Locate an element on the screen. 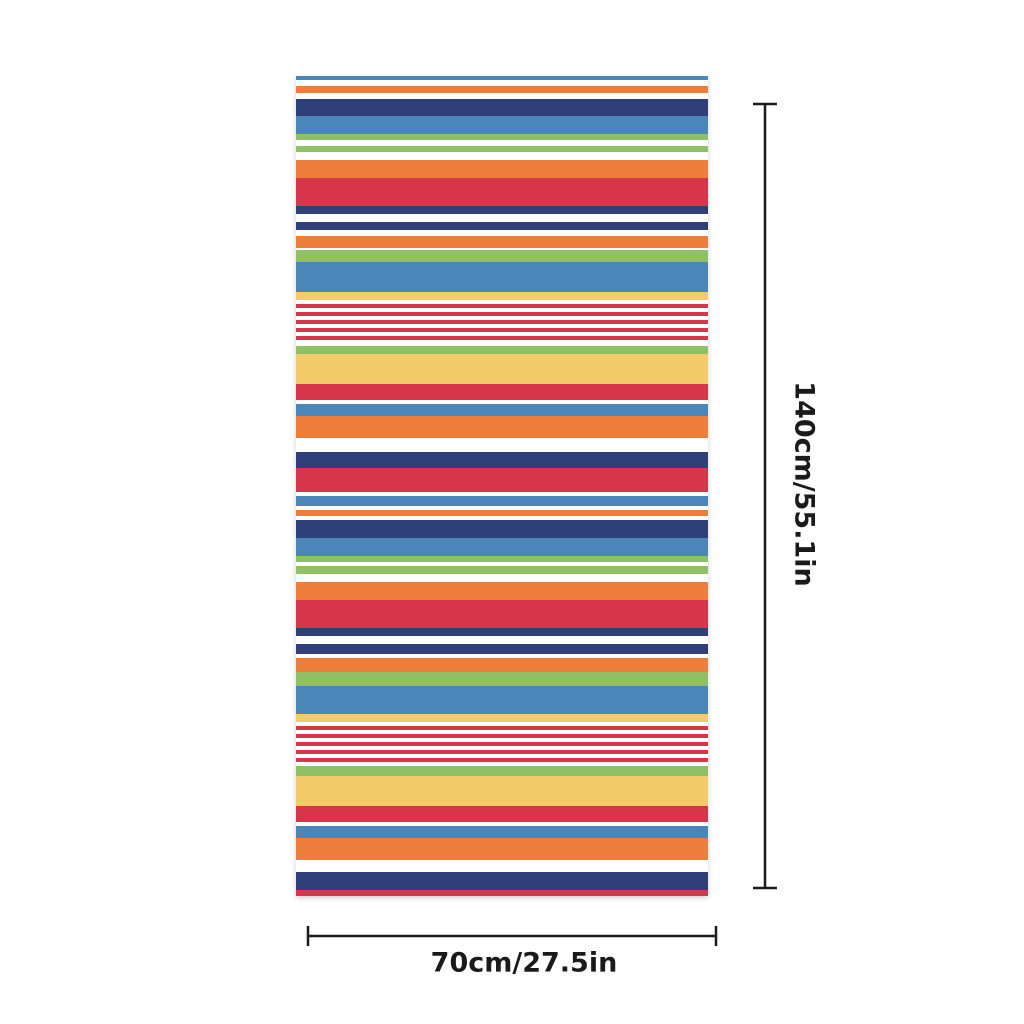  height-label: 140cm/55.1in is located at coordinates (804, 483).